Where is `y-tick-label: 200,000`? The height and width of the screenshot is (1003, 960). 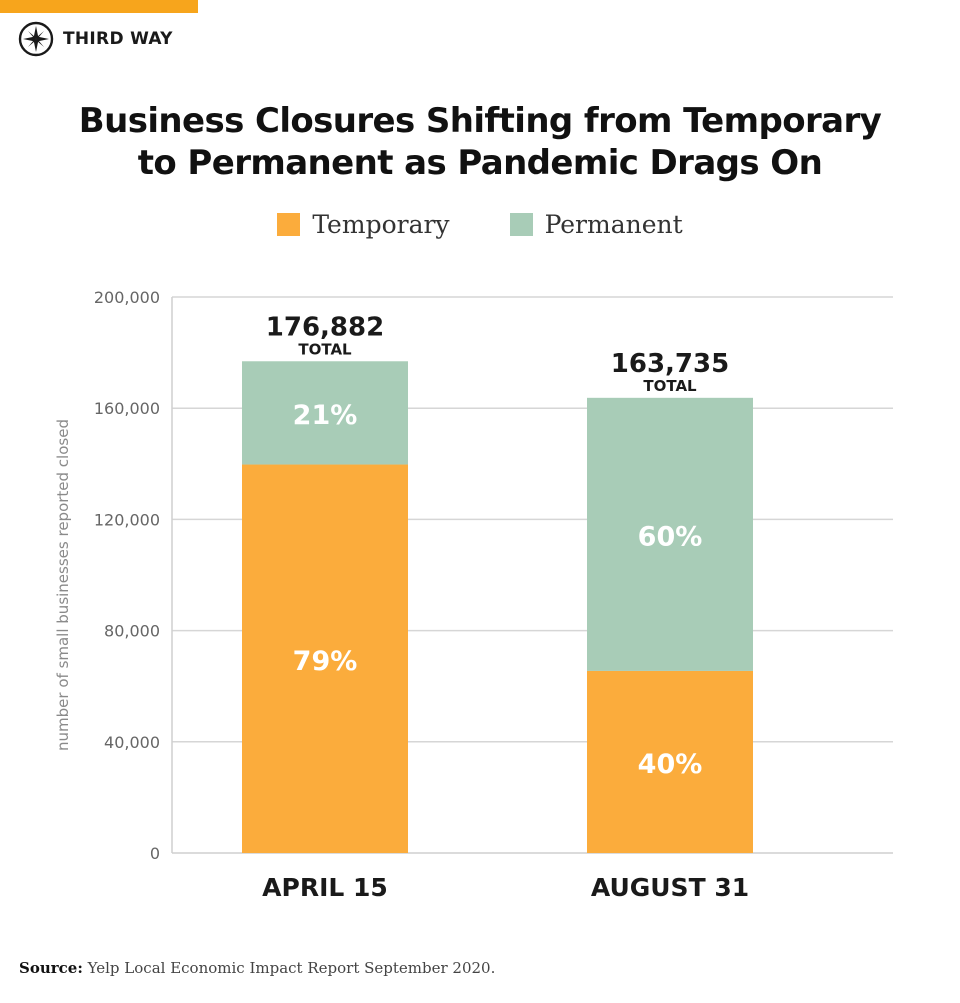
y-tick-label: 200,000 is located at coordinates (127, 297).